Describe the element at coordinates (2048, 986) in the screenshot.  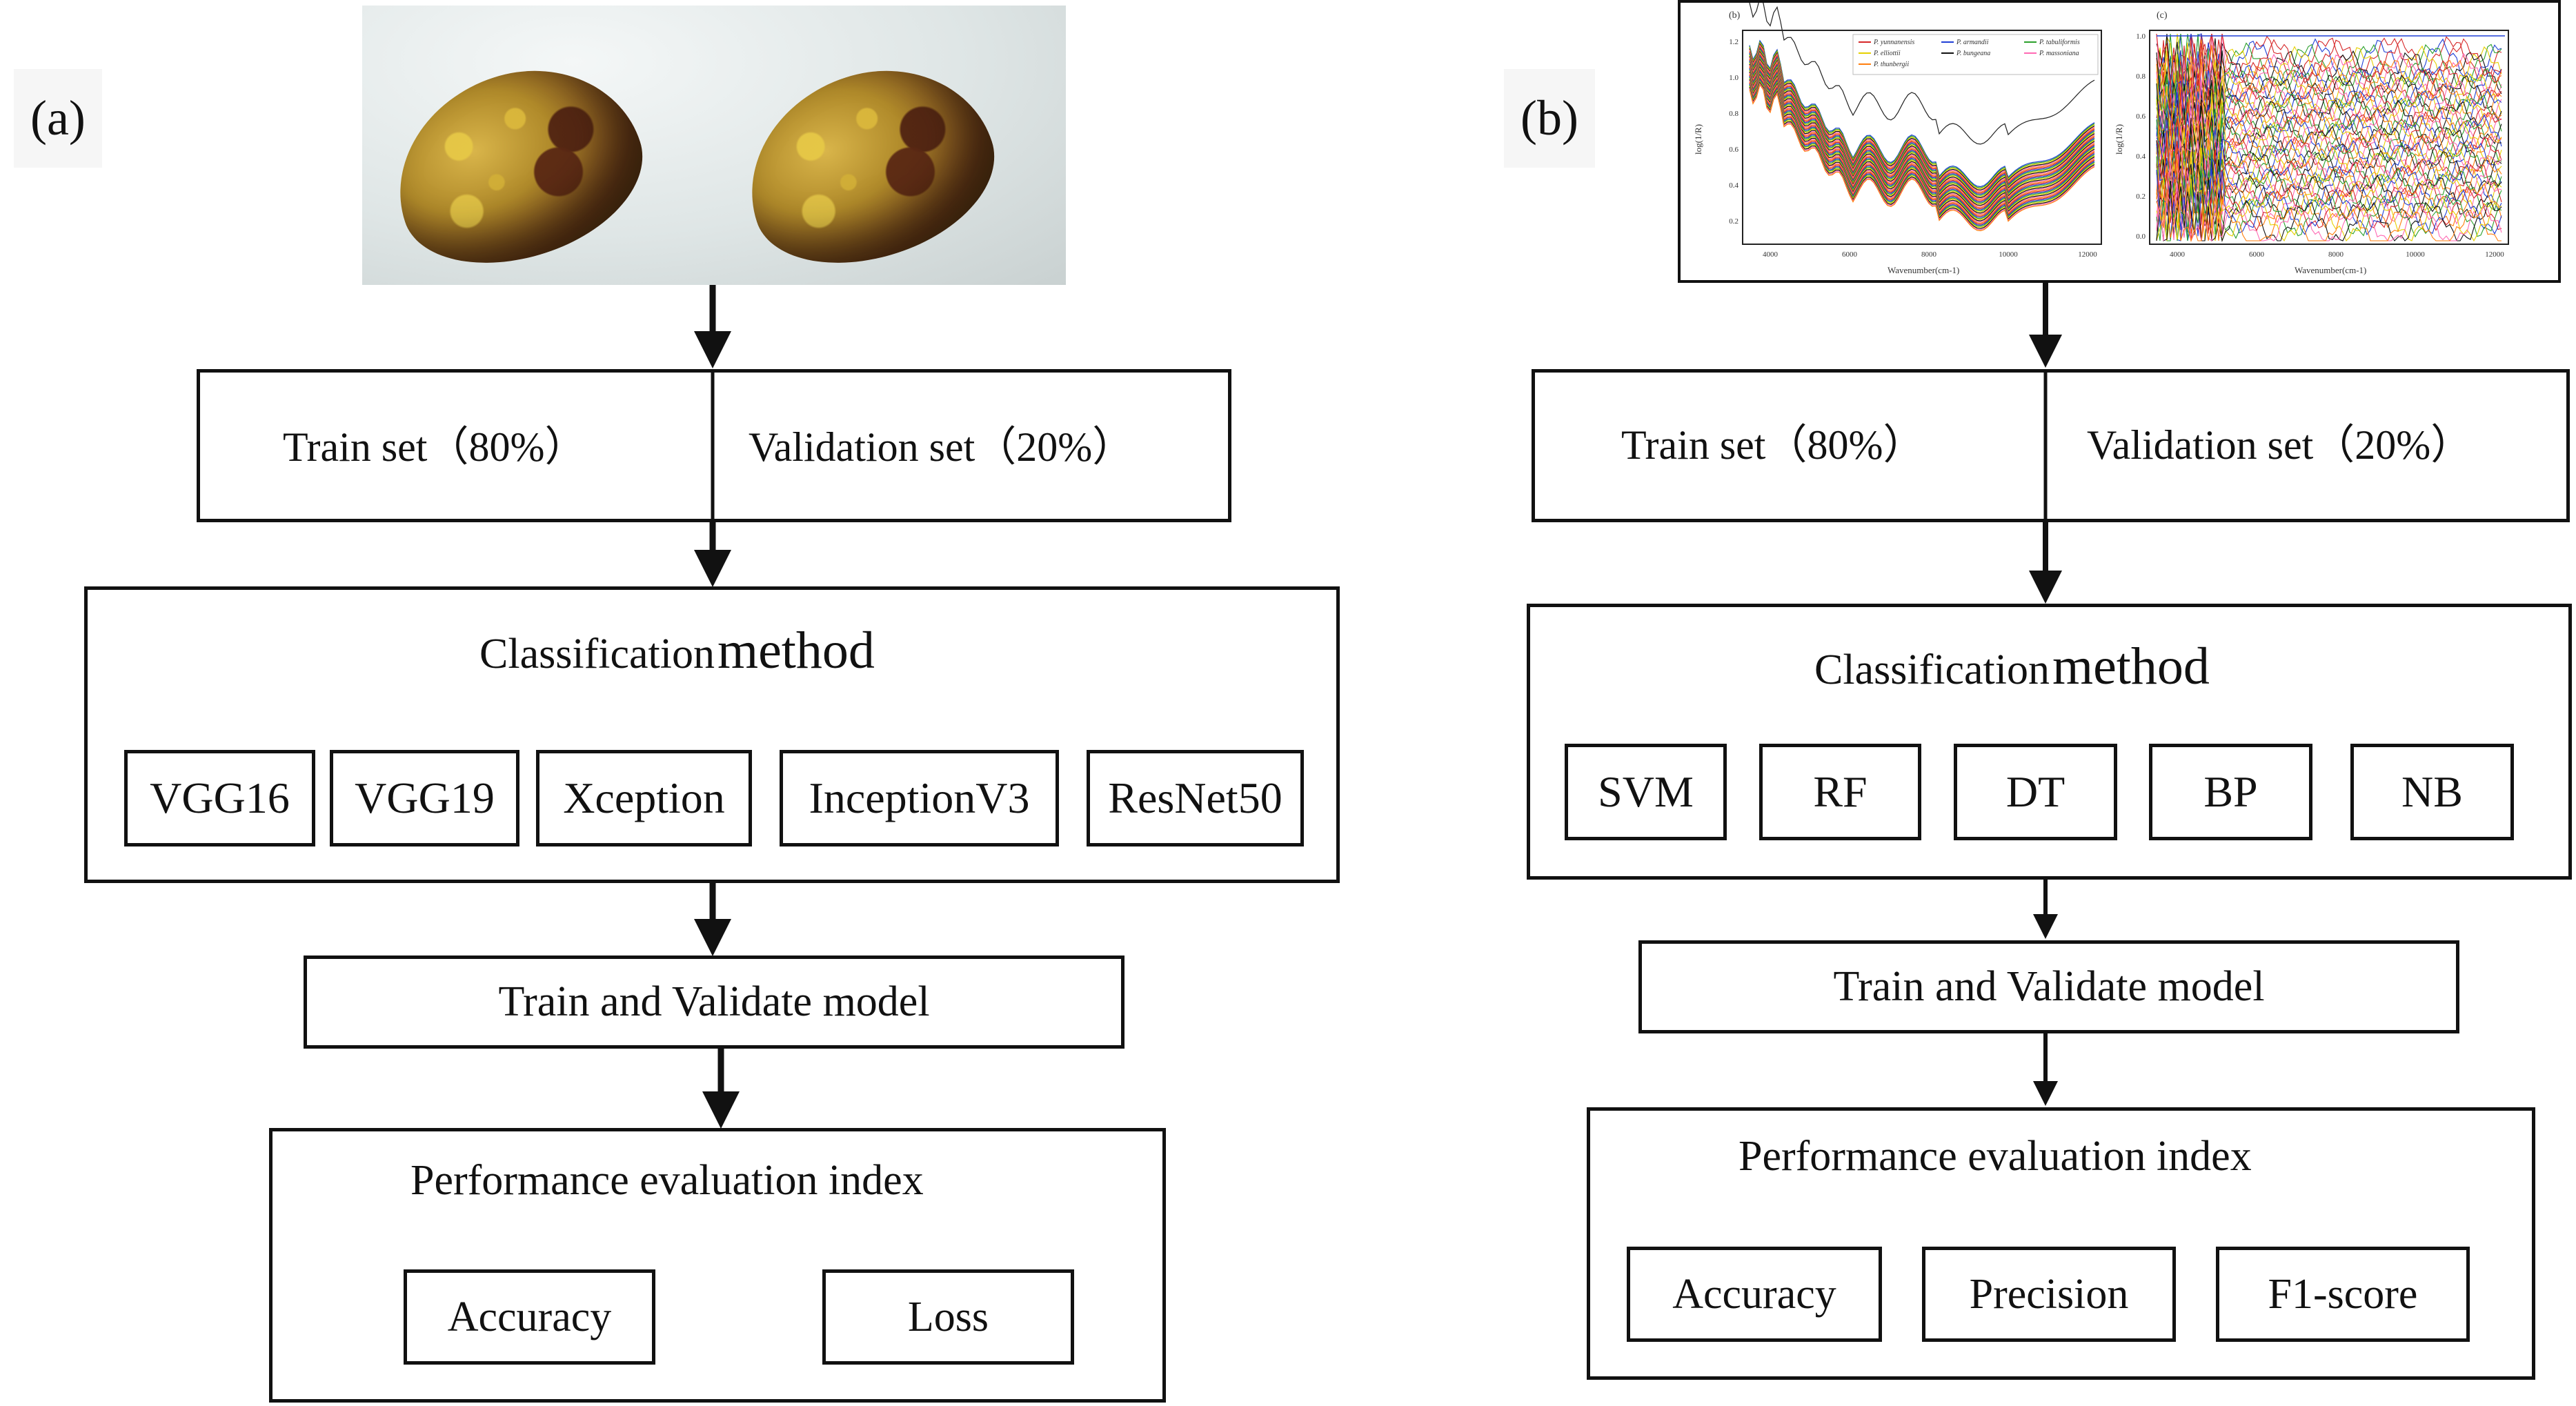
I see `train-validate-box-b: Train and Validate model` at that location.